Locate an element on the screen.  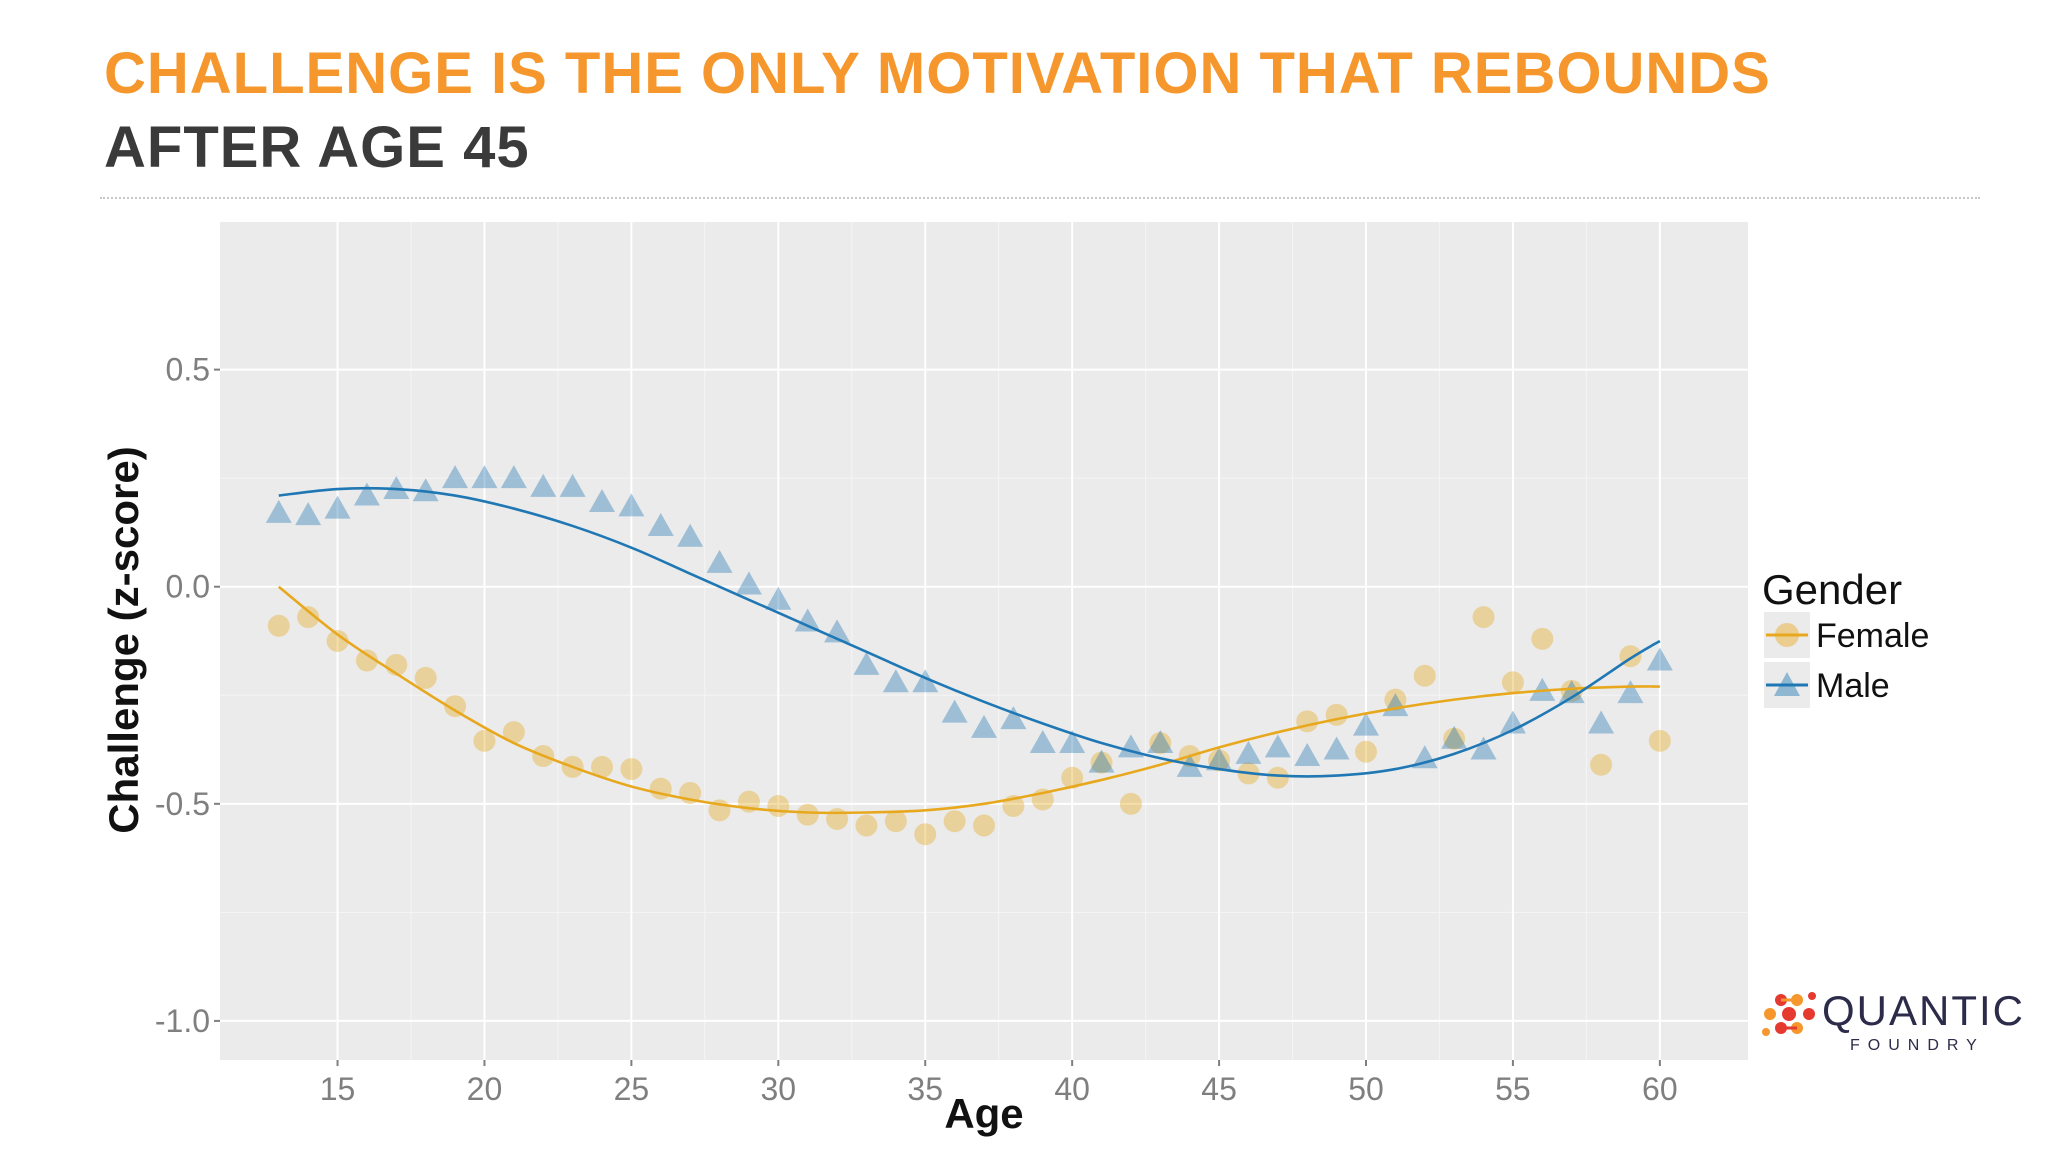
female-points is located at coordinates (969, 726).